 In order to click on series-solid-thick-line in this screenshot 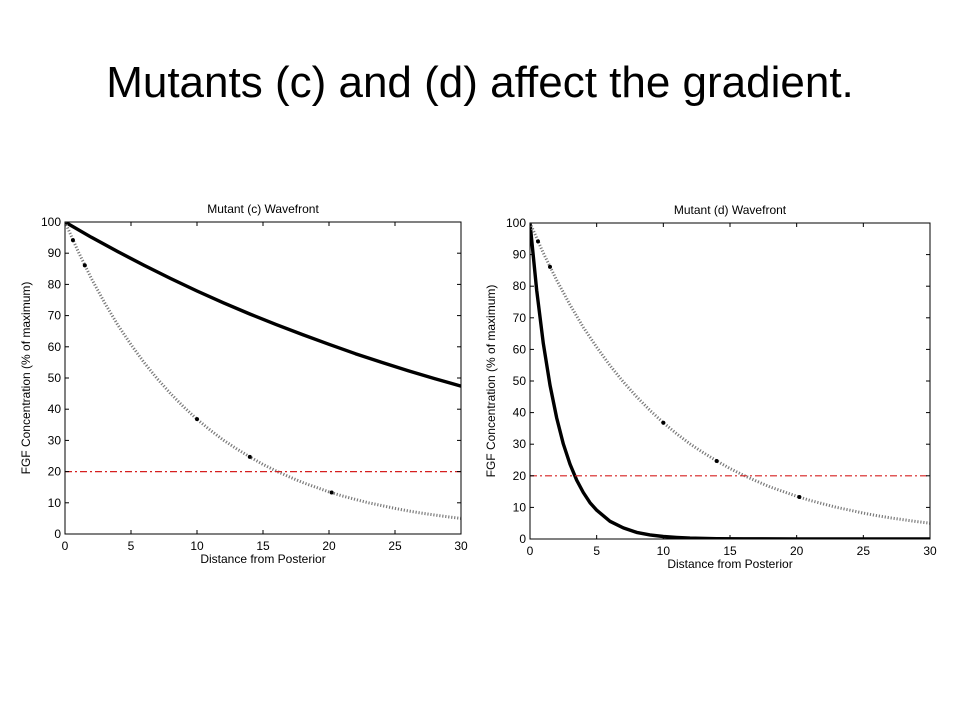, I will do `click(263, 305)`.